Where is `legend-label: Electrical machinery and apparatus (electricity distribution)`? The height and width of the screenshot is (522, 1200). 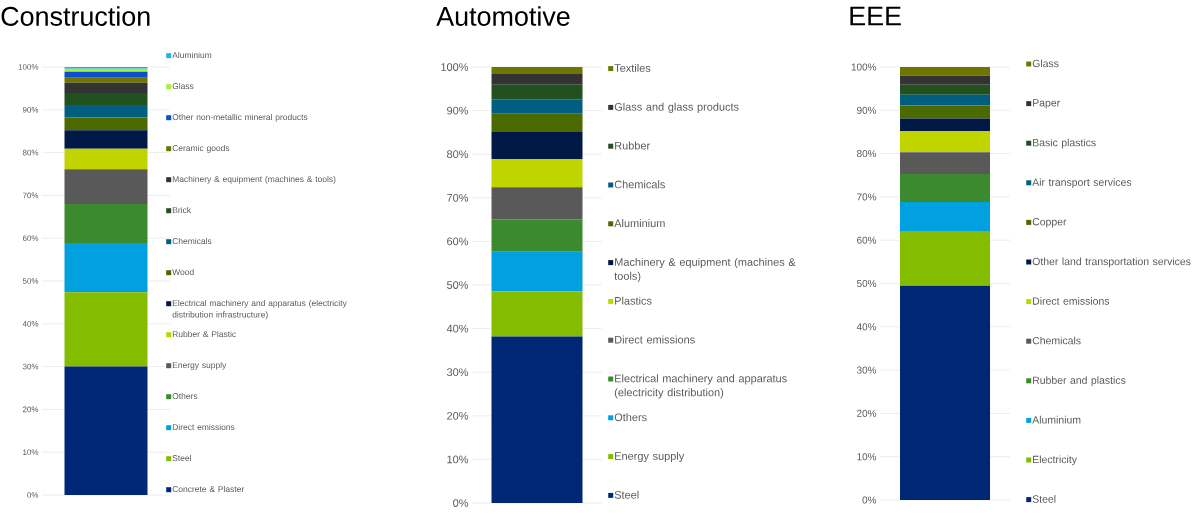
legend-label: Electrical machinery and apparatus (electricity distribution) is located at coordinates (700, 386).